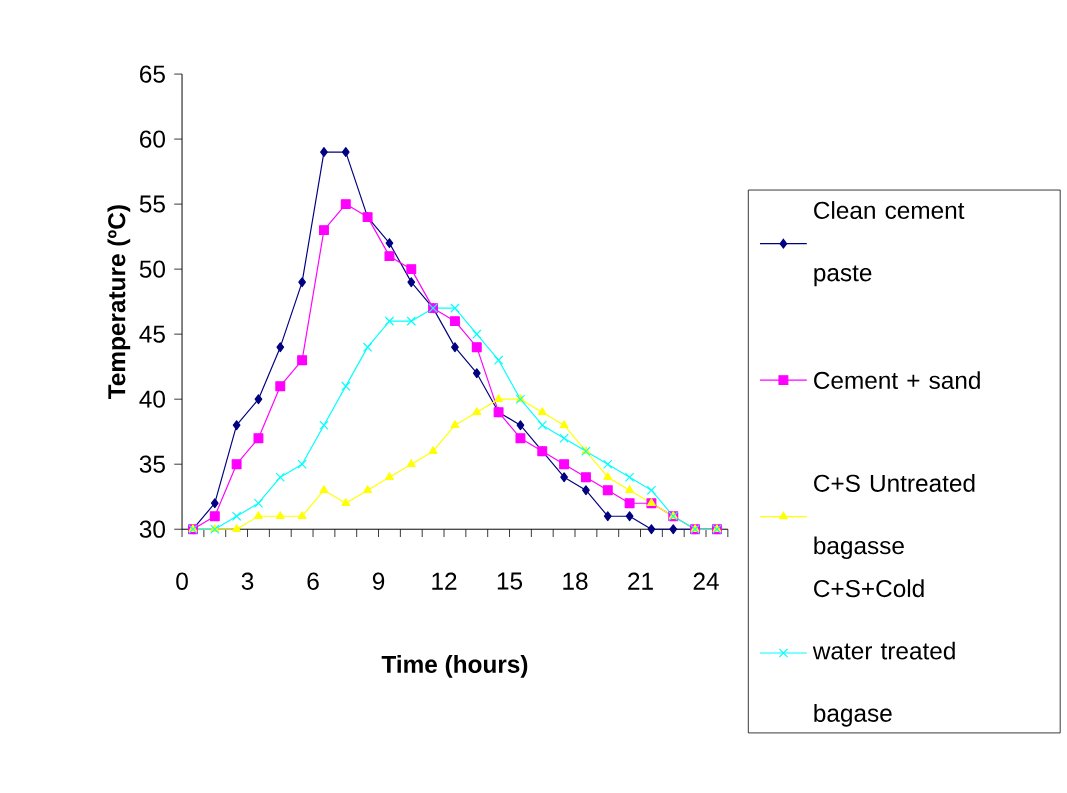  I want to click on y-tick-label: 60, so click(152, 139).